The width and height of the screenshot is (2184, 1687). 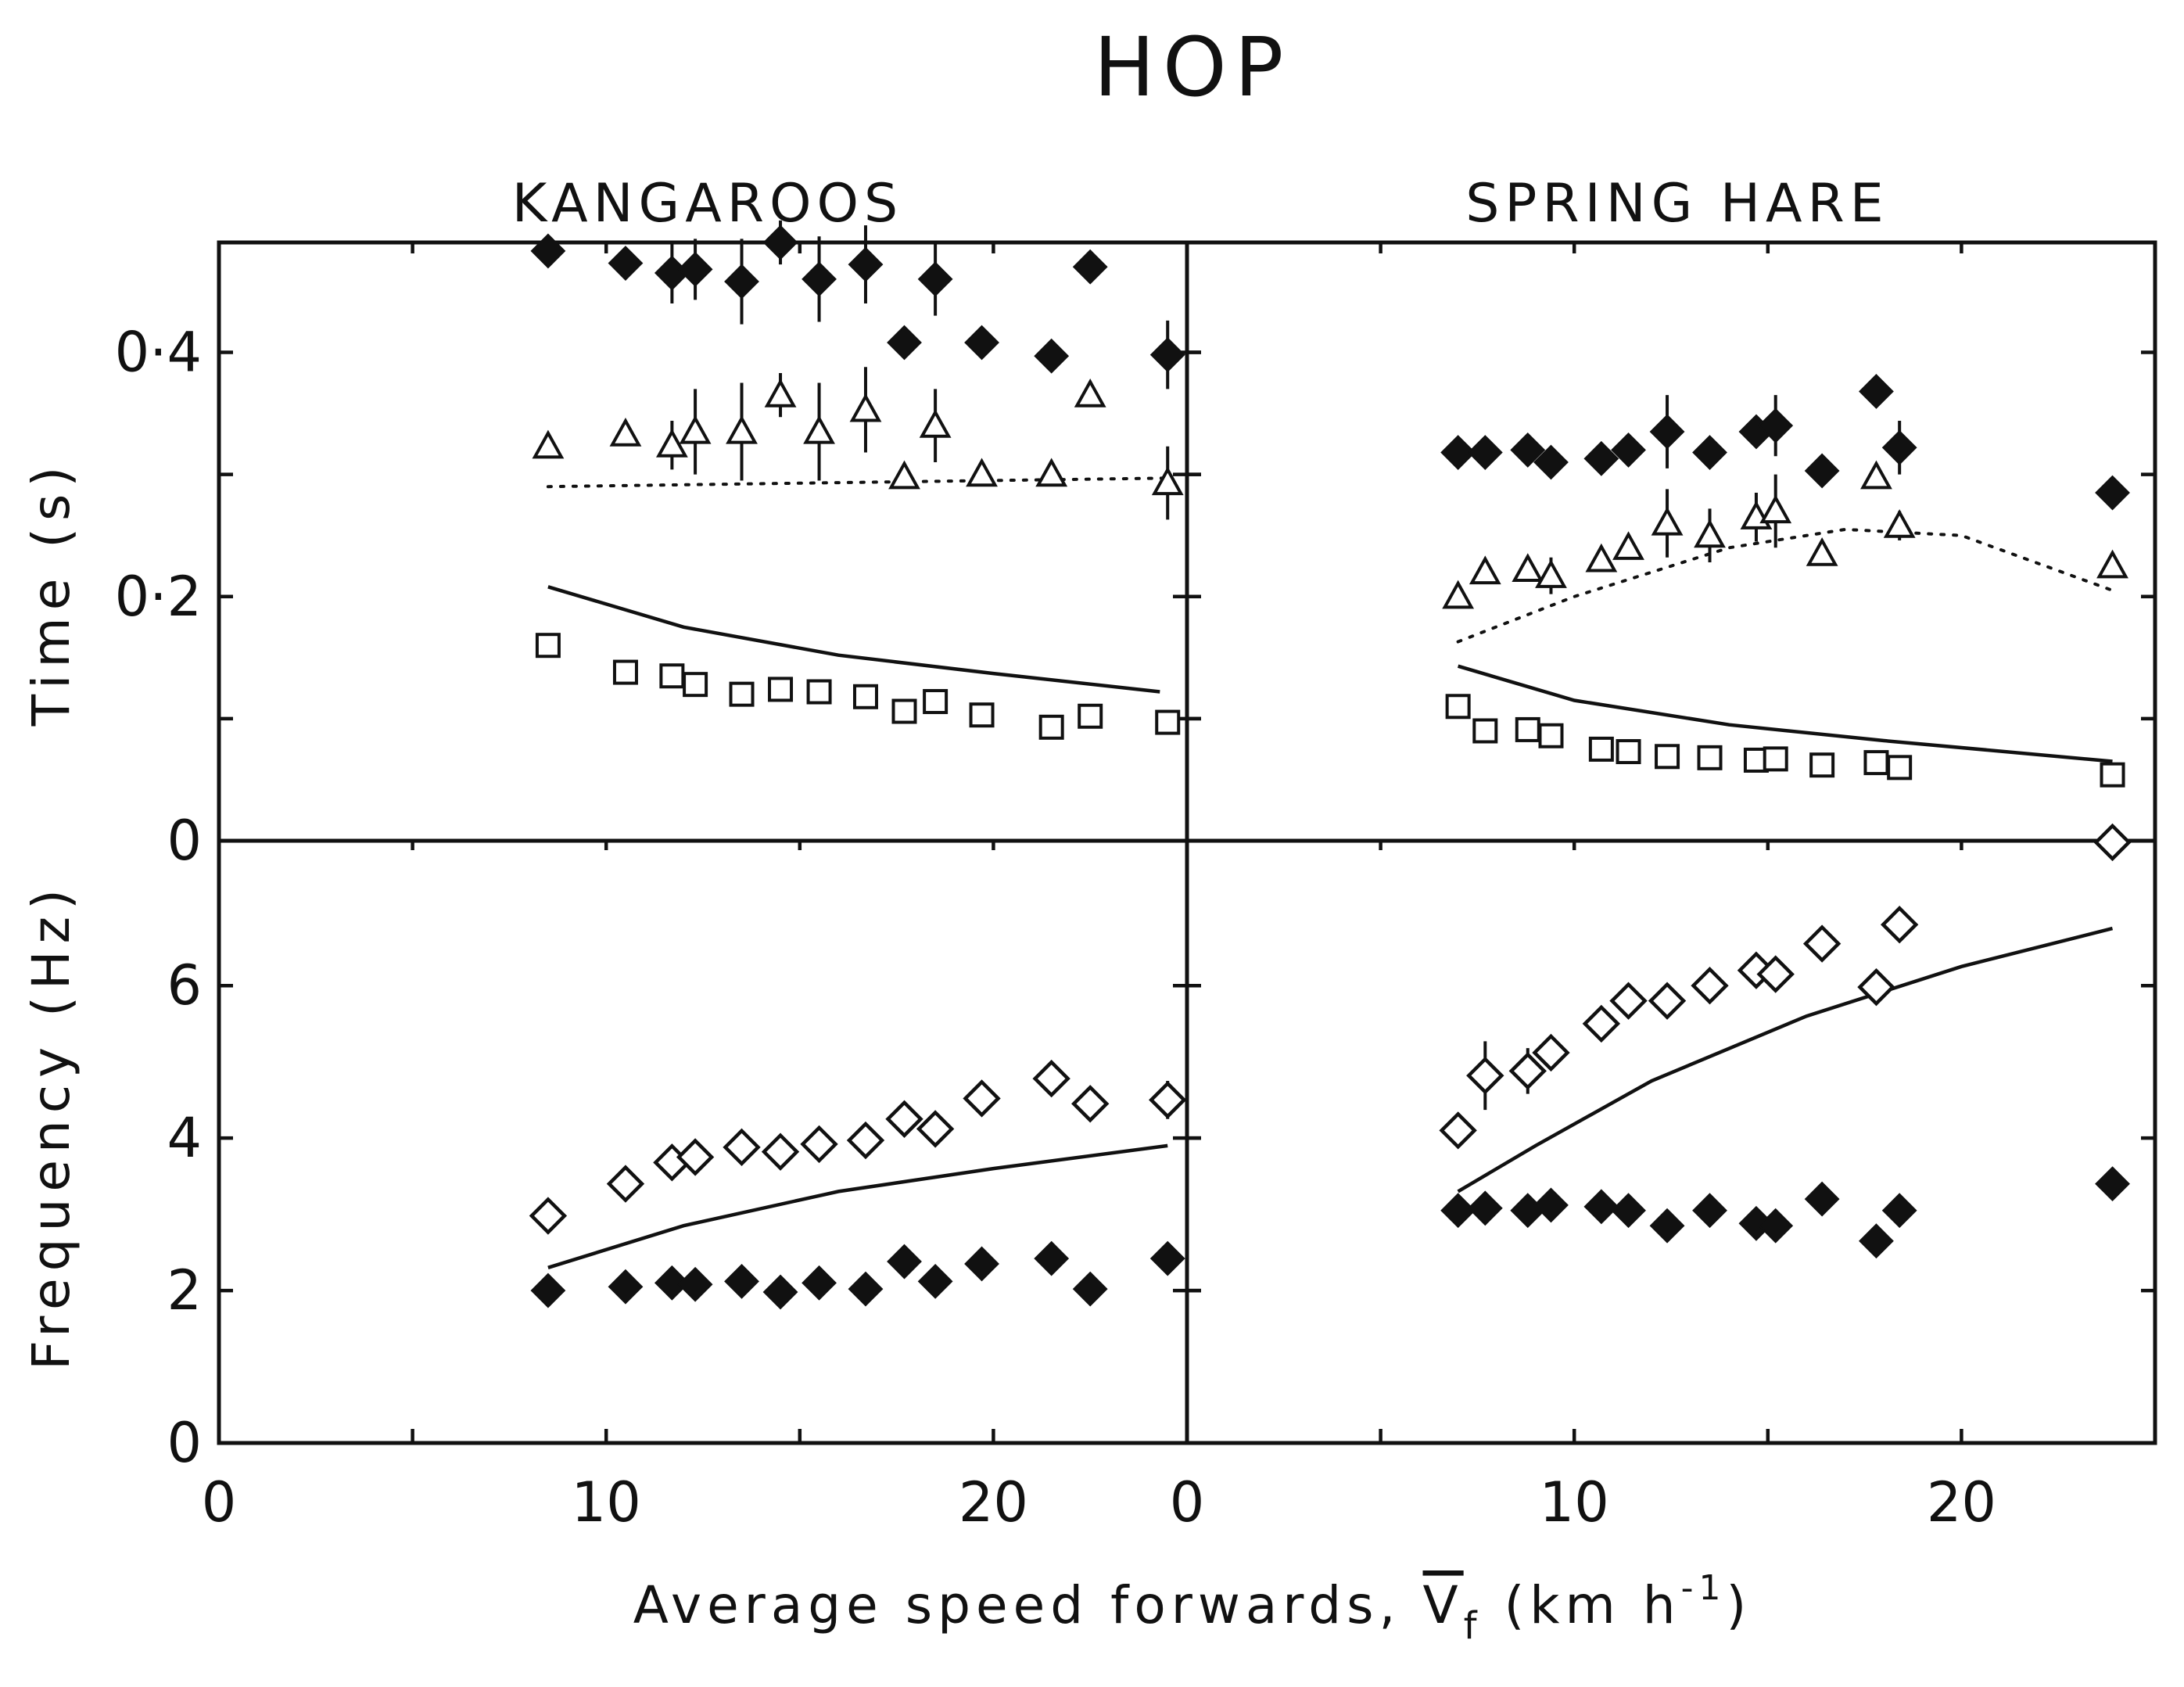 I want to click on x-axis-label-subscript: f, so click(x=1473, y=1626).